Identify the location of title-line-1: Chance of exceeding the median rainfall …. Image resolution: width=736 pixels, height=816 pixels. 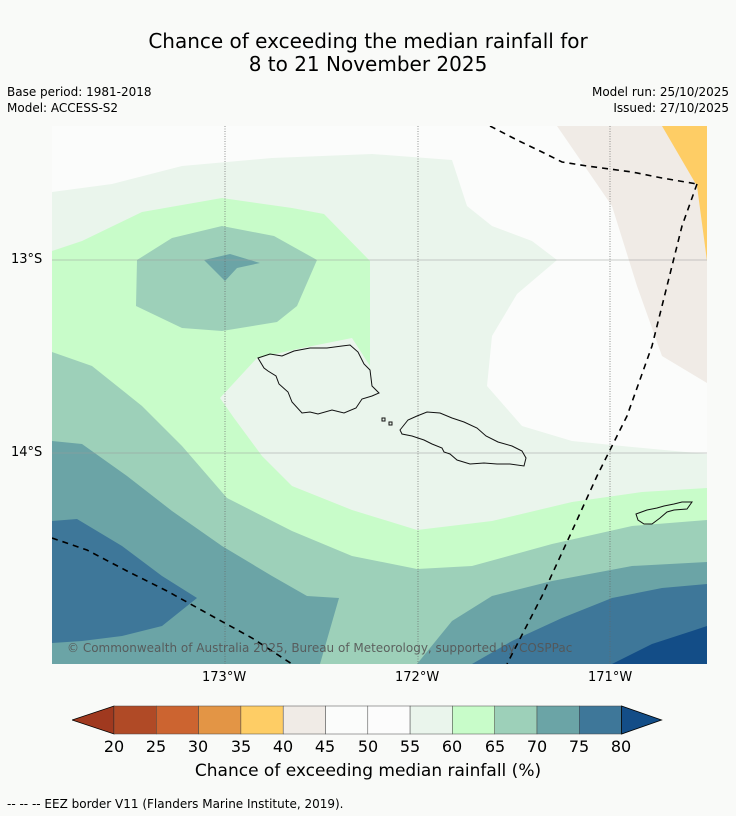
(368, 41).